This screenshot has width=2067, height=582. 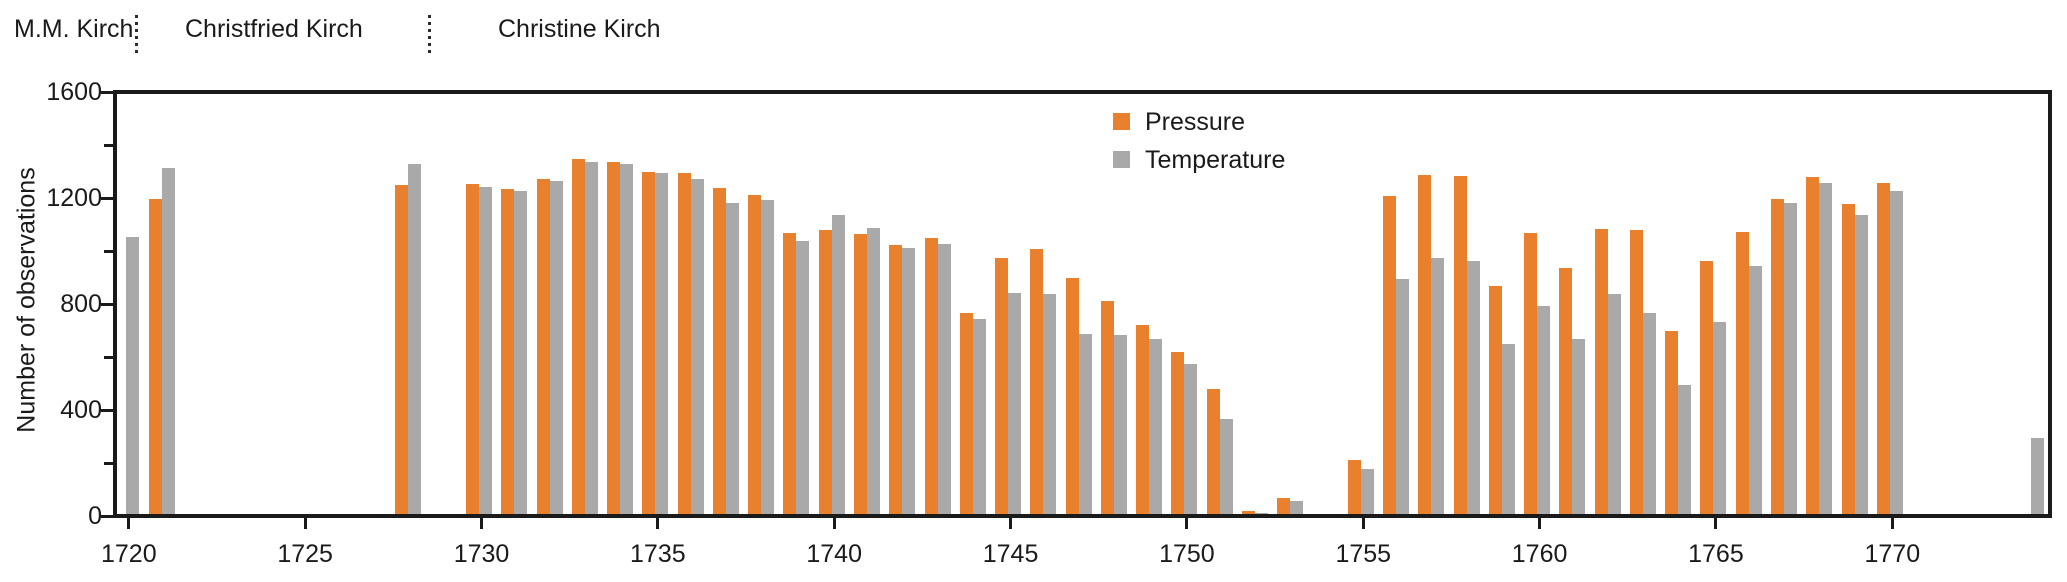 I want to click on x-tick-label-1760: 1760, so click(x=1539, y=554).